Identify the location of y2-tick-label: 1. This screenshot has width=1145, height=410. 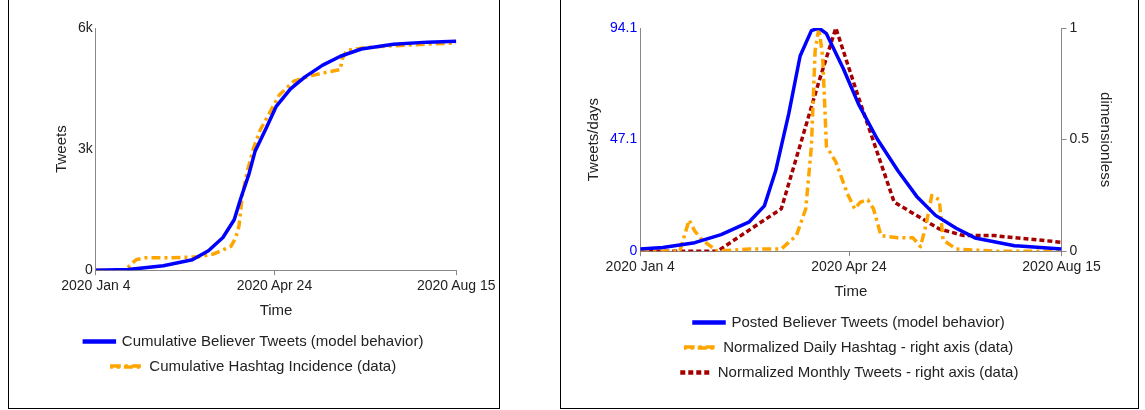
(1073, 26).